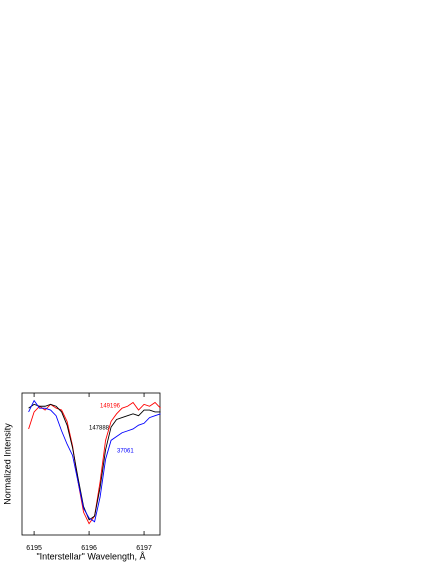 Image resolution: width=436 pixels, height=564 pixels. Describe the element at coordinates (110, 407) in the screenshot. I see `series-label: 149196` at that location.